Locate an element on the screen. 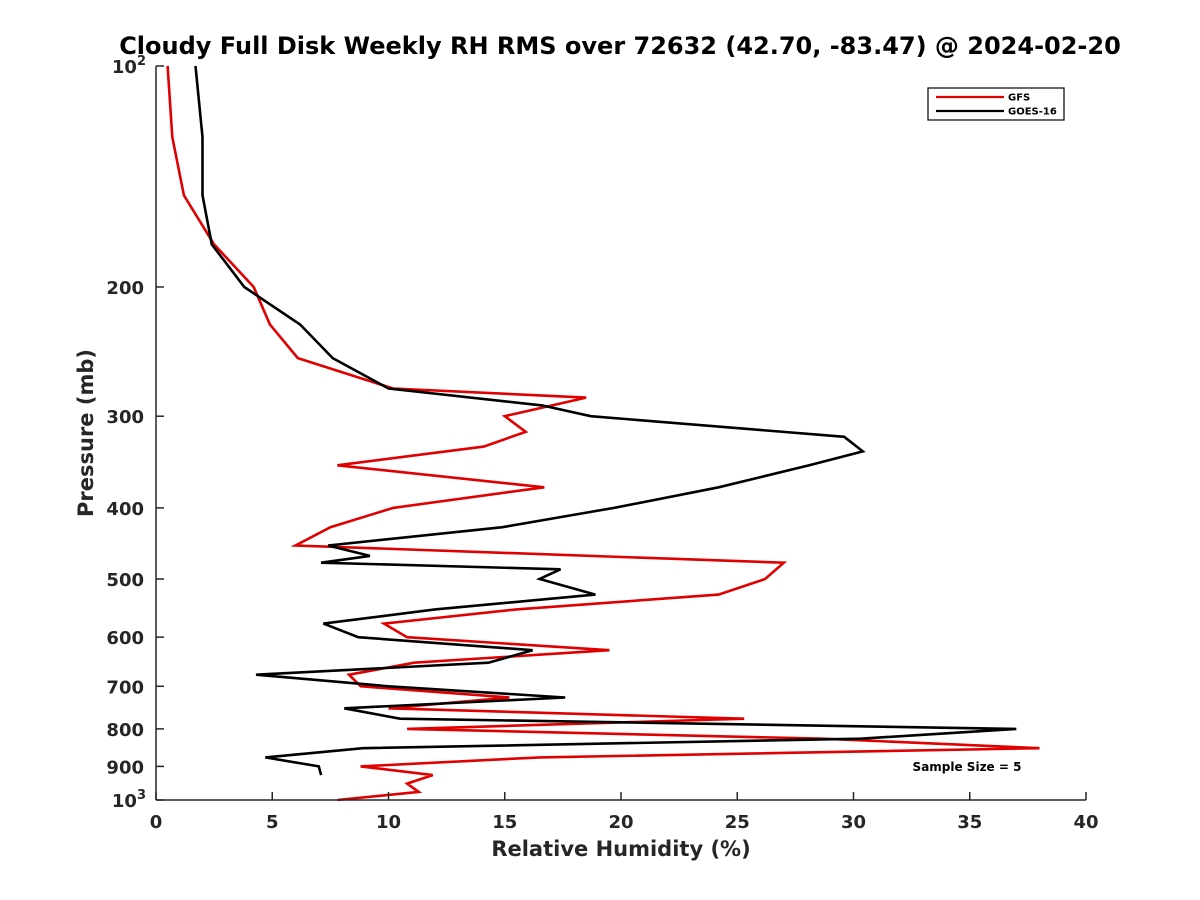 The height and width of the screenshot is (900, 1200). legend: GFS GOES-16 is located at coordinates (996, 104).